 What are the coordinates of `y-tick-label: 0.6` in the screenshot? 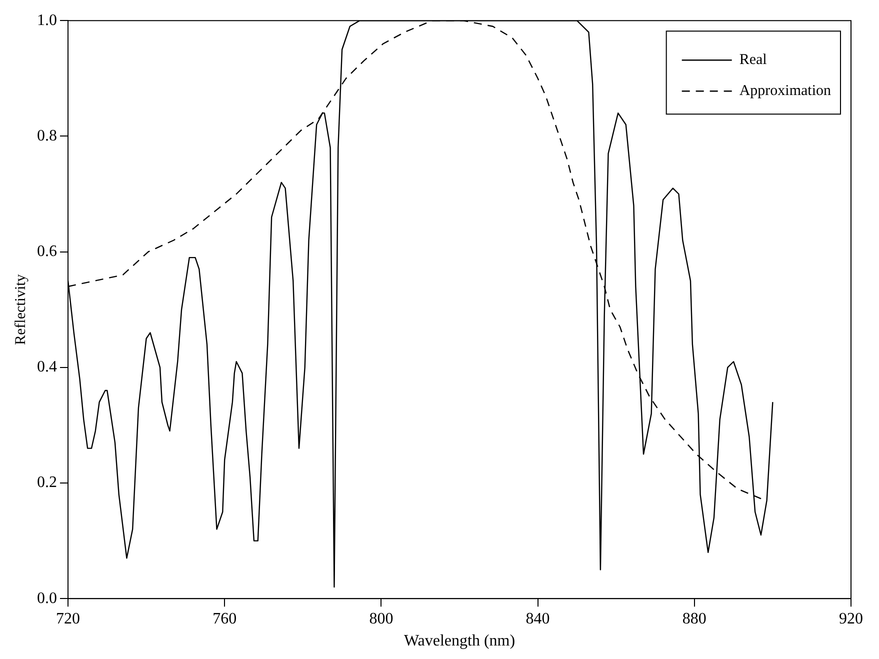 It's located at (47, 251).